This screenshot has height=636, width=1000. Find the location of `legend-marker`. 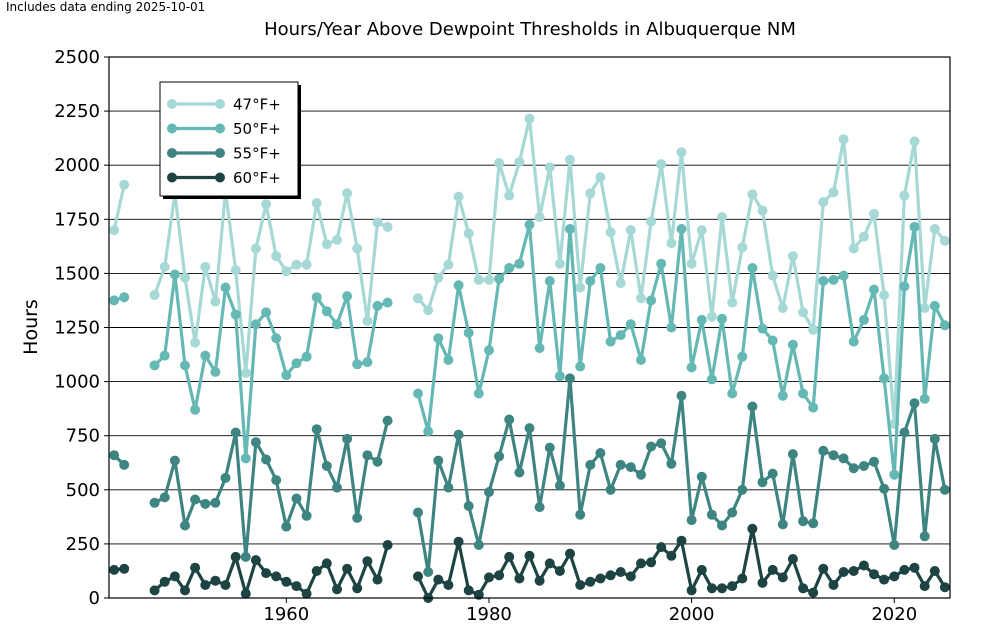

legend-marker is located at coordinates (172, 177).